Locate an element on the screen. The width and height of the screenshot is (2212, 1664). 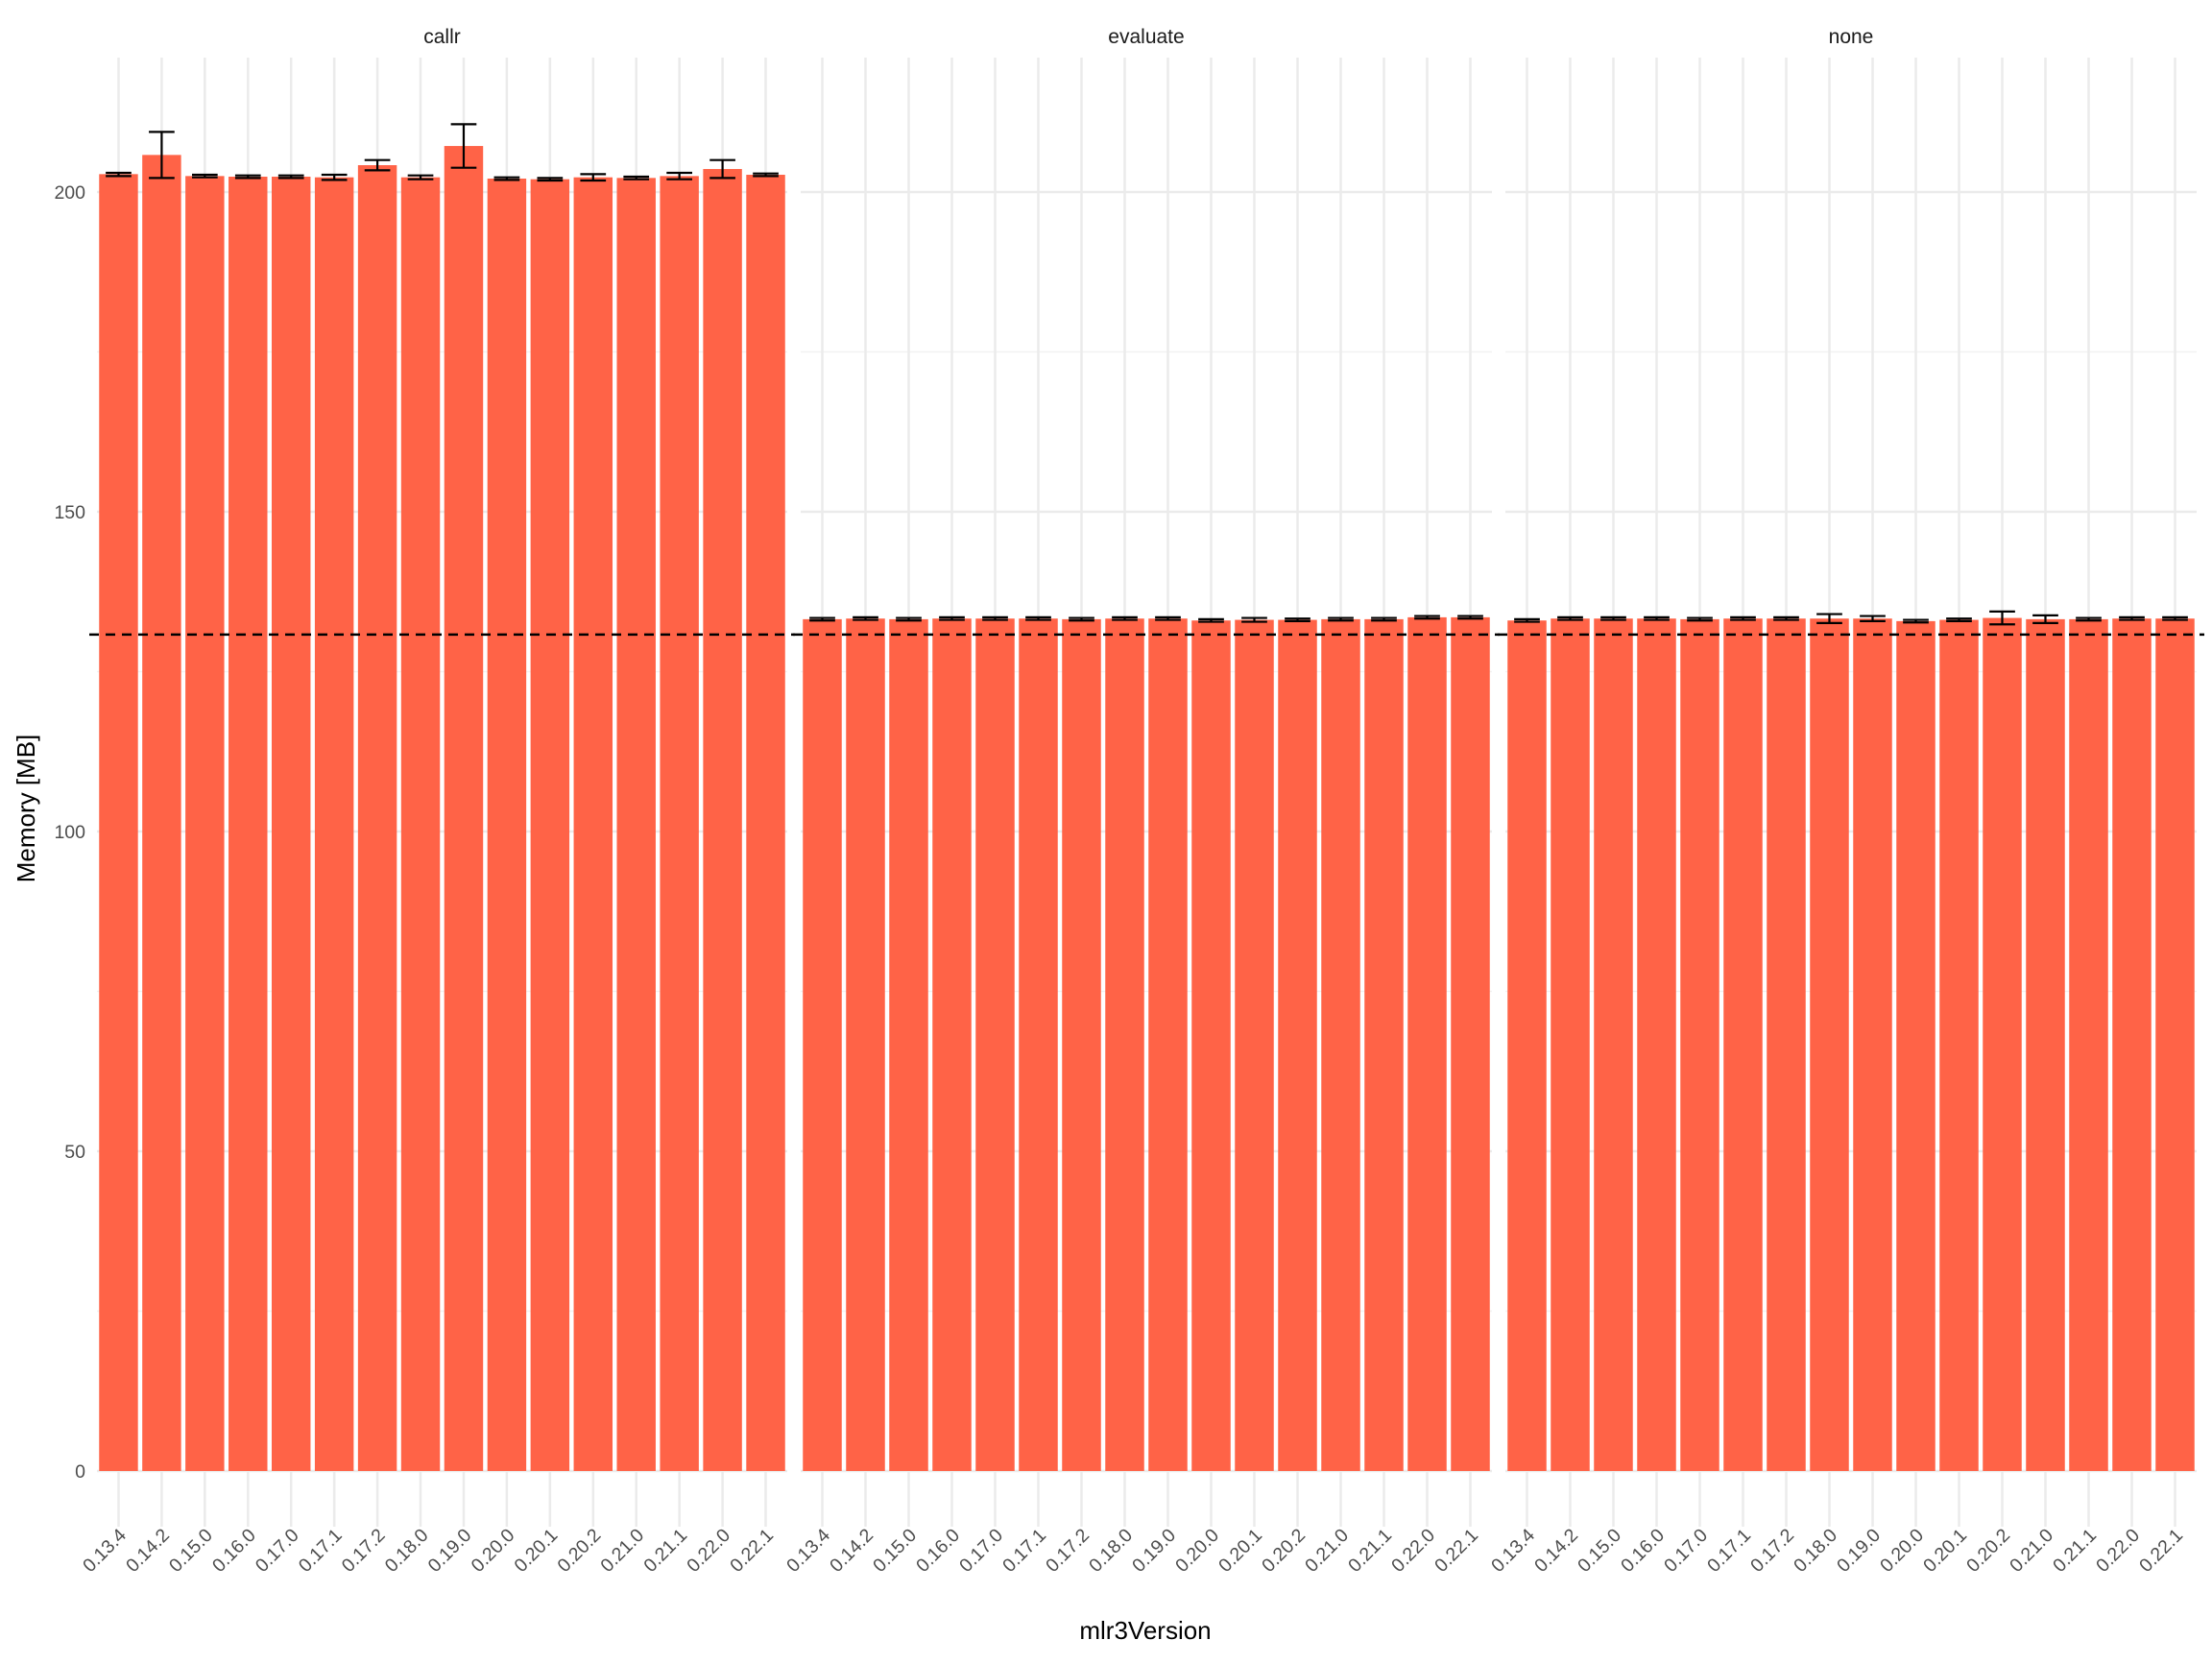
y-tick-label: 200 is located at coordinates (69, 193).